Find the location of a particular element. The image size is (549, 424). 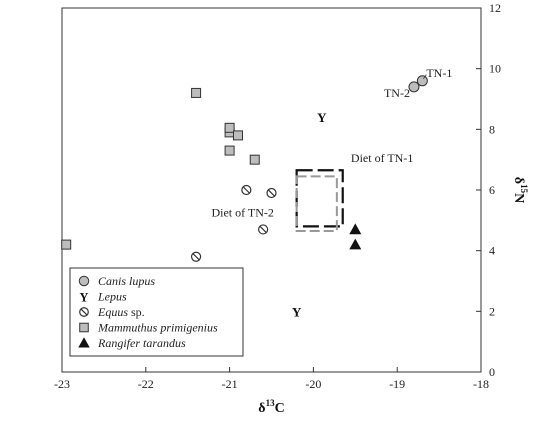

y-tick-label: 12 is located at coordinates (495, 8).